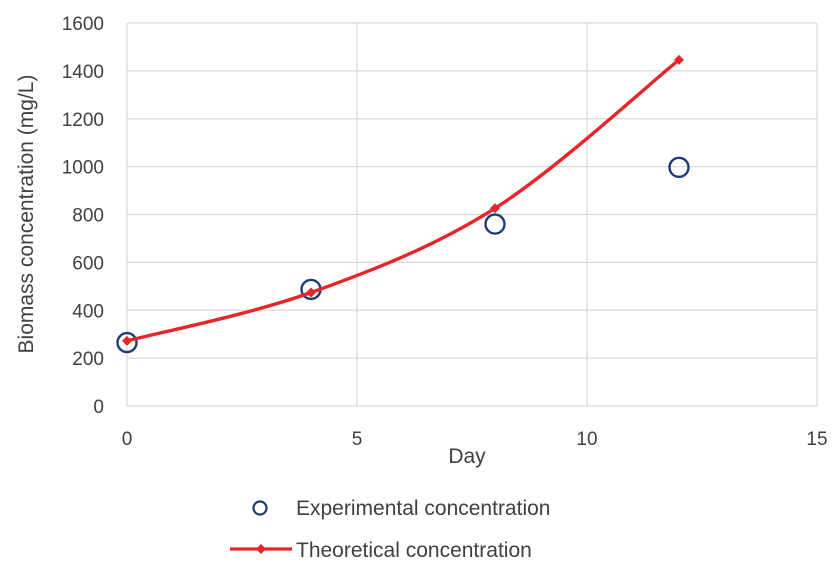  Describe the element at coordinates (586, 439) in the screenshot. I see `x-tick-label: 10` at that location.